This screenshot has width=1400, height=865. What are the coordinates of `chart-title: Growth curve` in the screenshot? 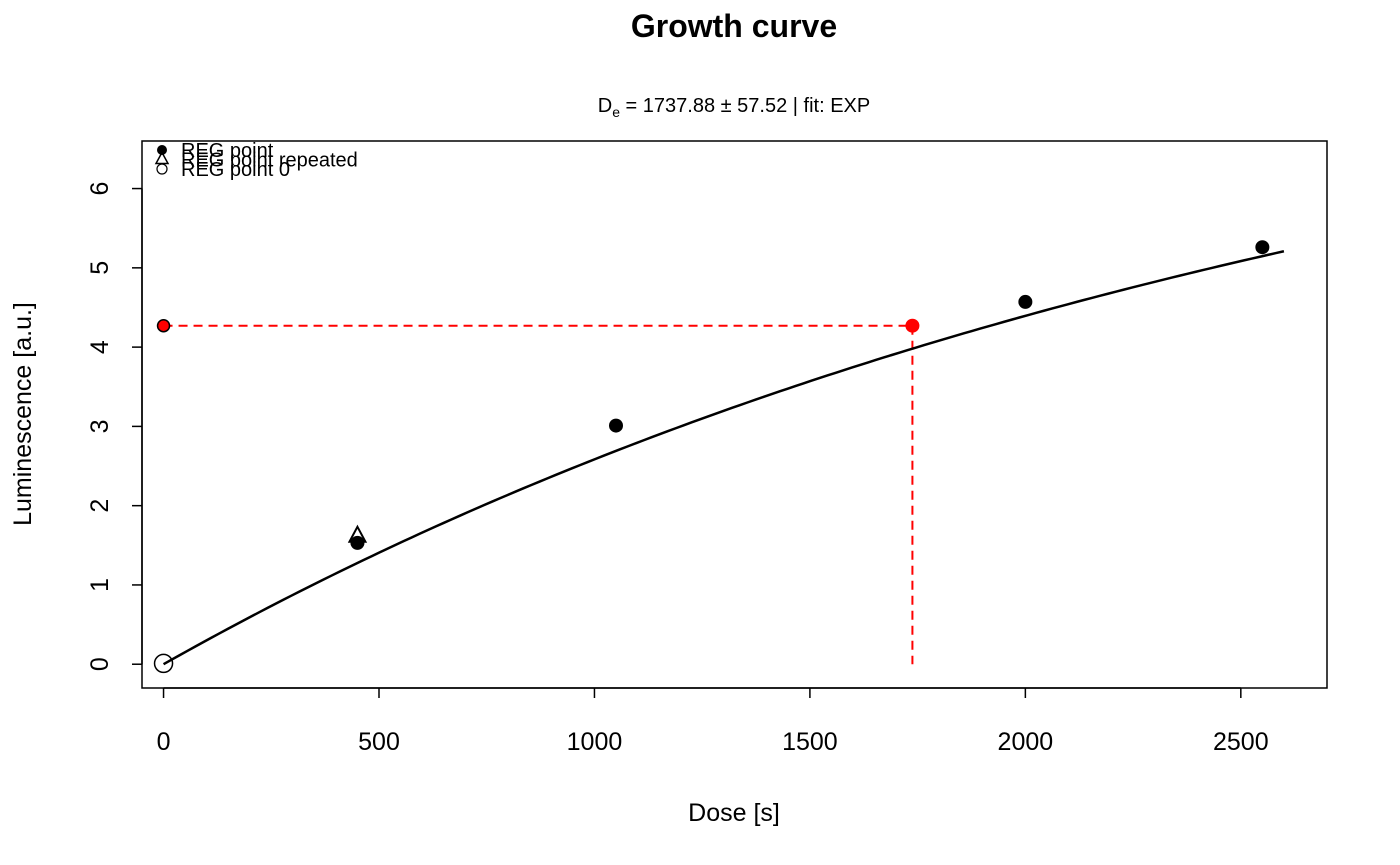 It's located at (734, 26).